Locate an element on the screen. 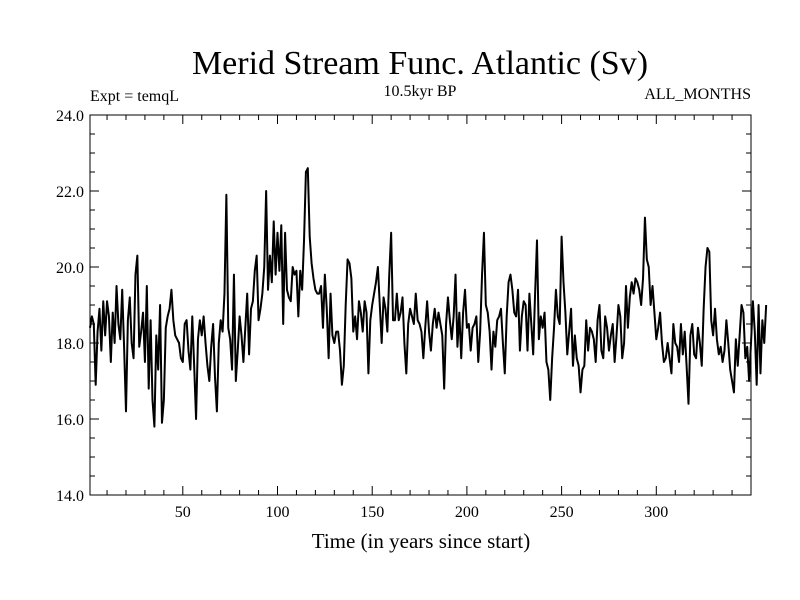 The height and width of the screenshot is (600, 800). x-tick-label: 200 is located at coordinates (467, 512).